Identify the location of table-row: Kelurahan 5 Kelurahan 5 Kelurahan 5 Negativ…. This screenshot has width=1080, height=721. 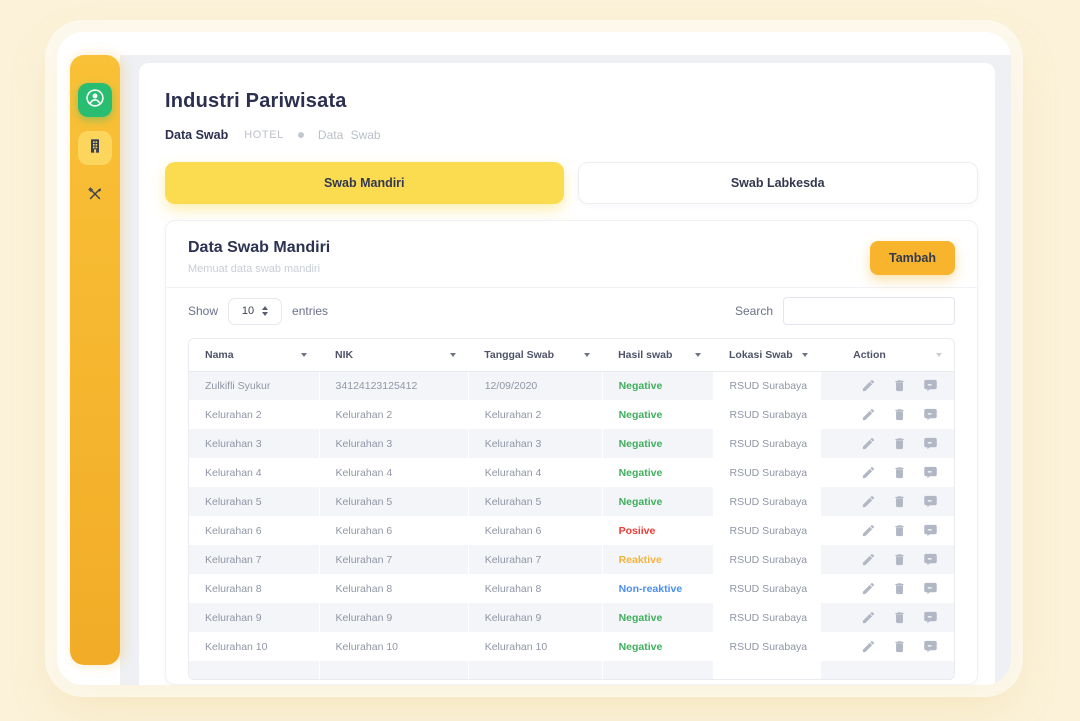
(571, 501).